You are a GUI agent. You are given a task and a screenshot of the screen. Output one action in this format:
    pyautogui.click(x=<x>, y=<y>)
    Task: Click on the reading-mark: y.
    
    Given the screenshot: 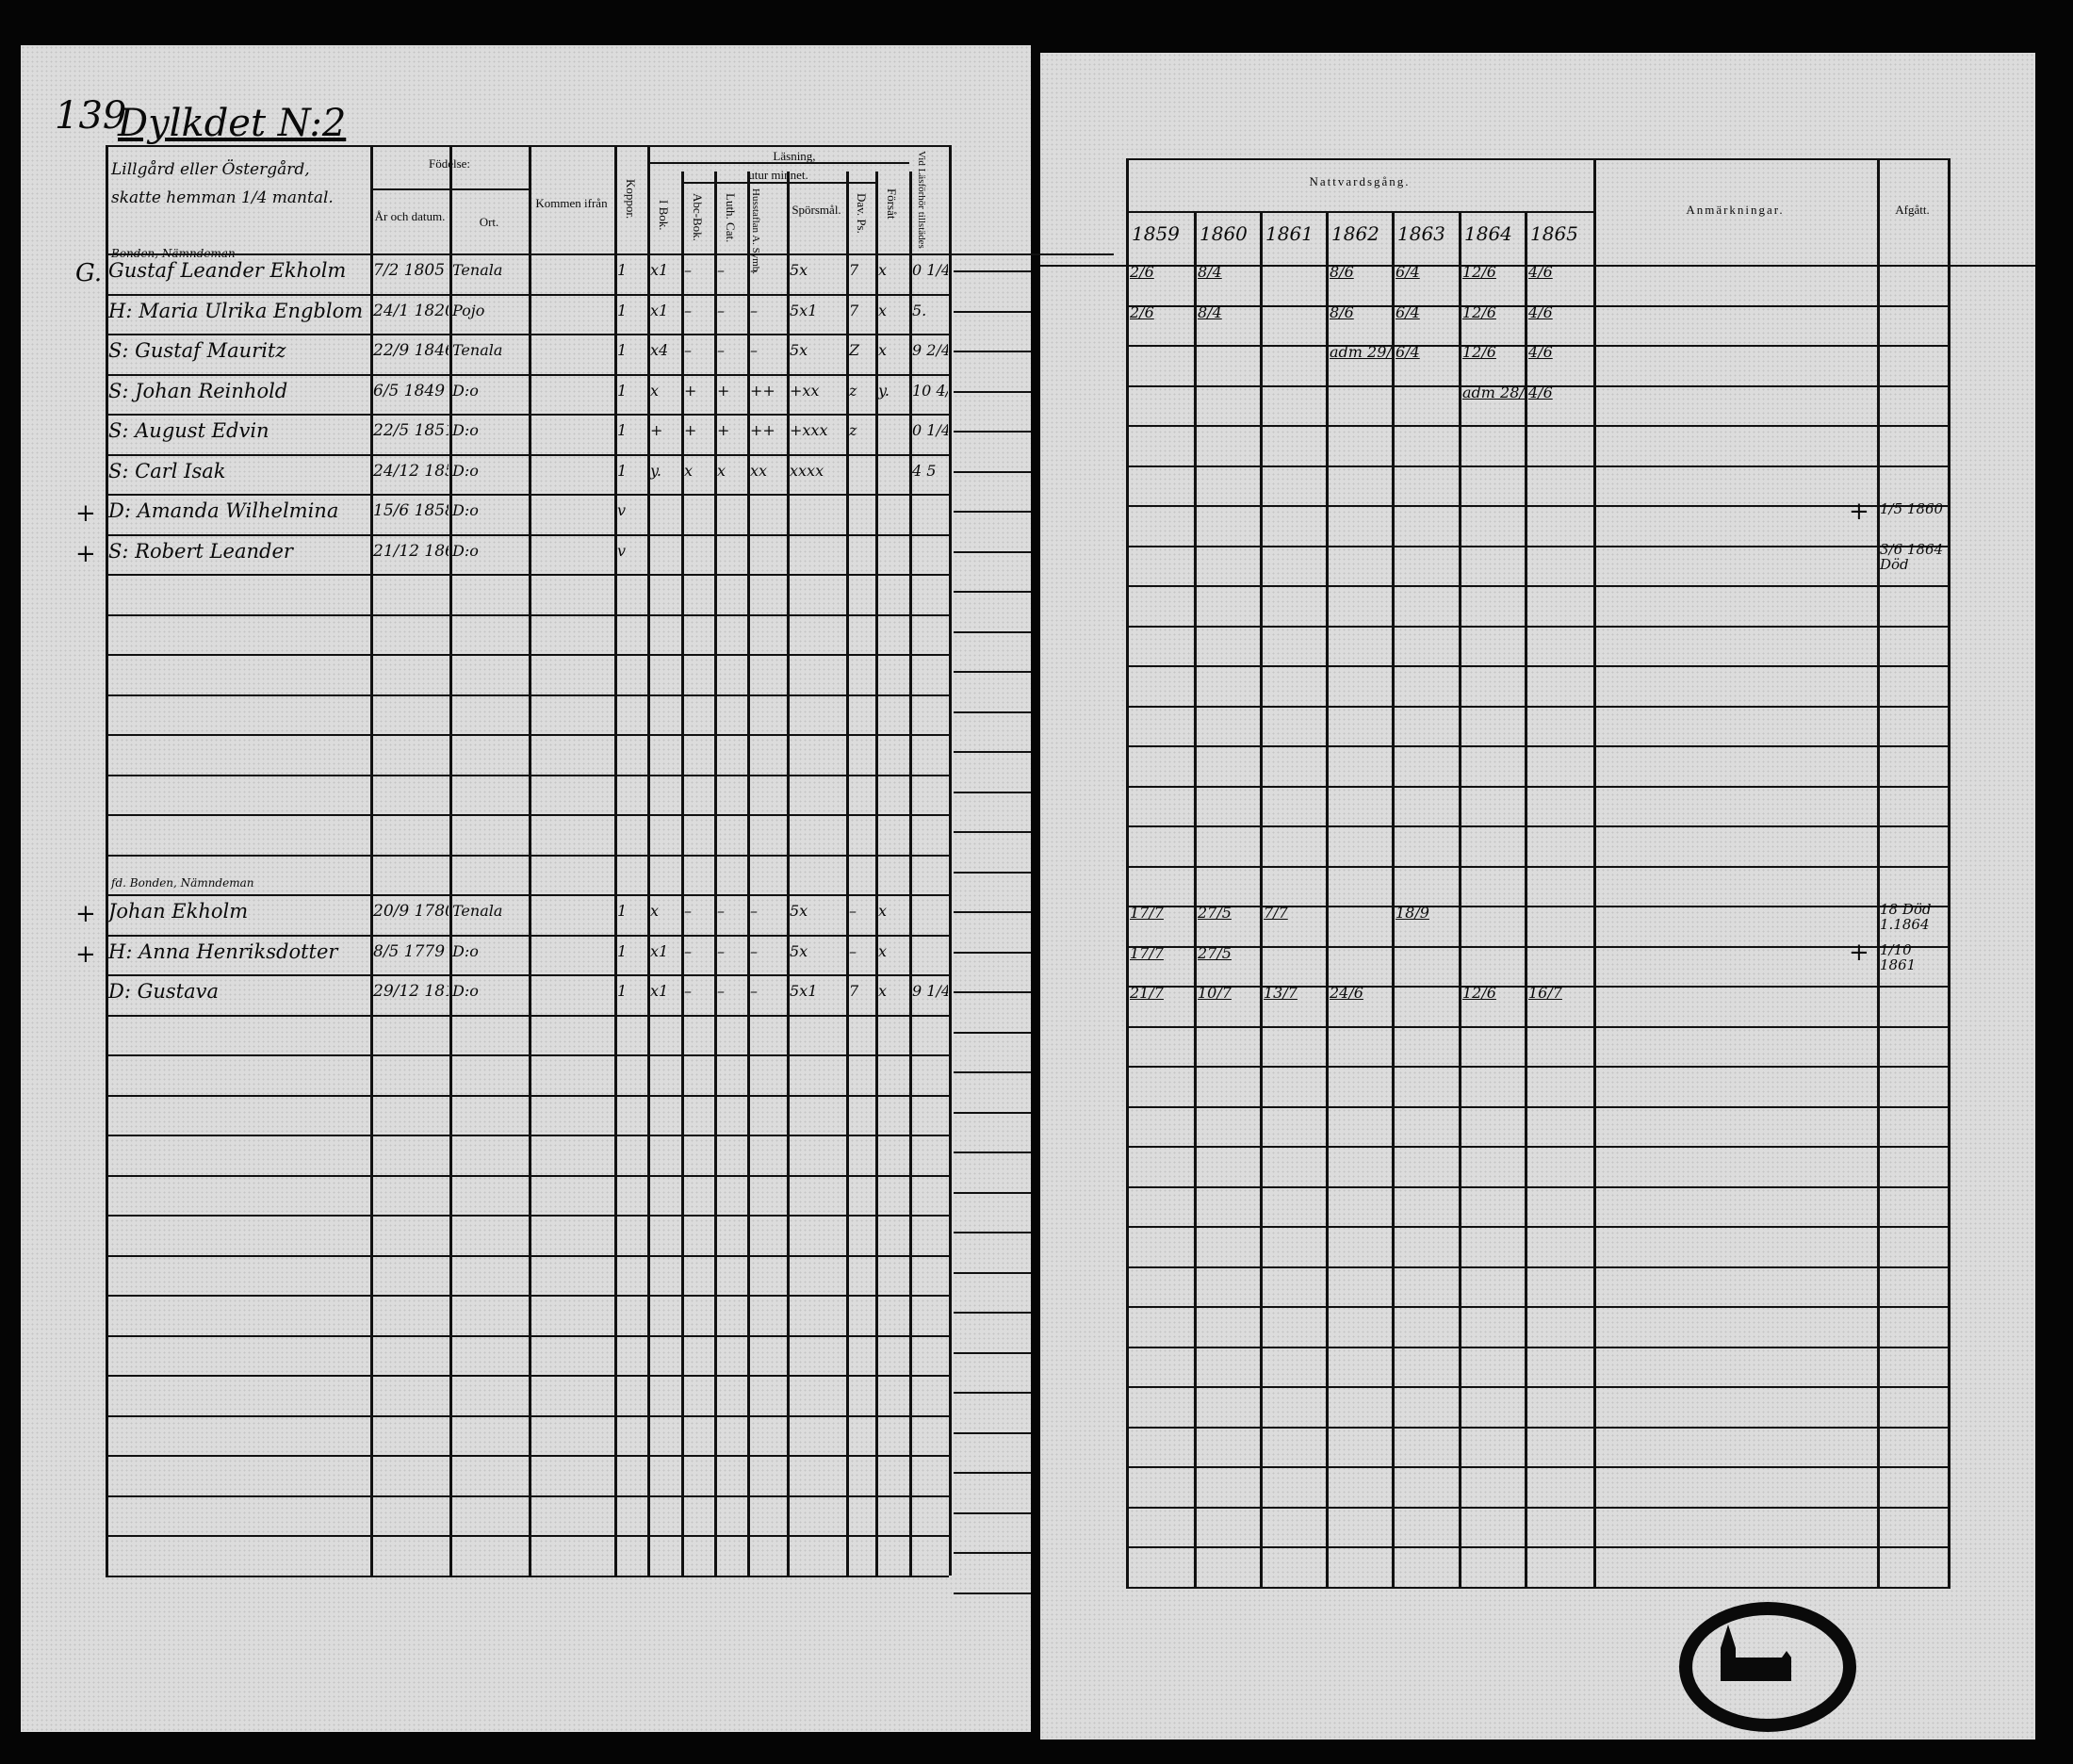 What is the action you would take?
    pyautogui.click(x=655, y=471)
    